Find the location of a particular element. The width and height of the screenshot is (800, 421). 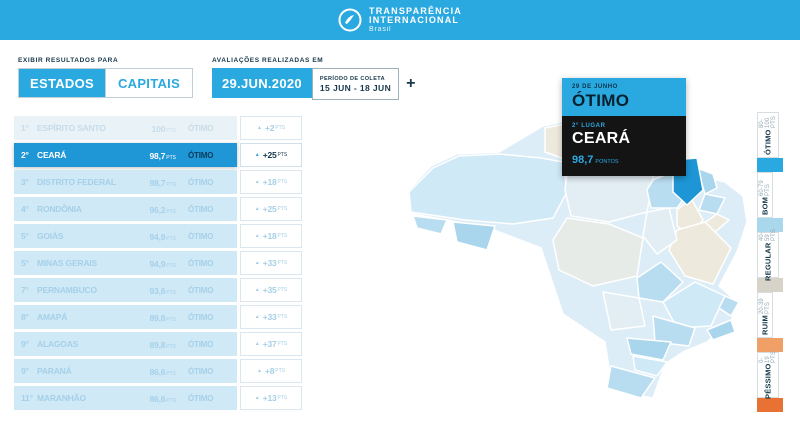

table-row: 1° ESPÍRITO SANTO 100PTS ÓTIMO ▲ +2 PTS is located at coordinates (158, 128).